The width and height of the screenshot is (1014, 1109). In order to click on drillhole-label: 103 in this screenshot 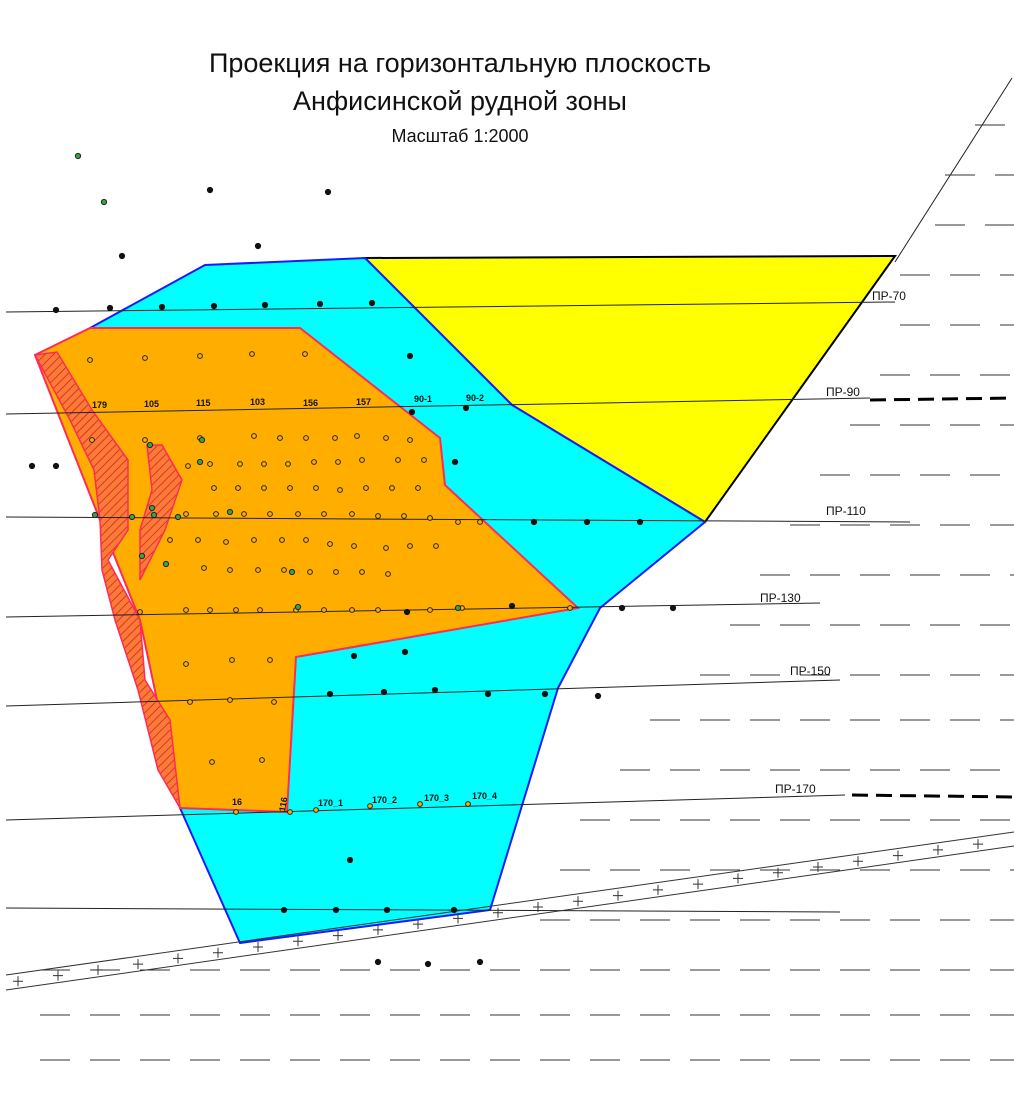, I will do `click(257, 402)`.